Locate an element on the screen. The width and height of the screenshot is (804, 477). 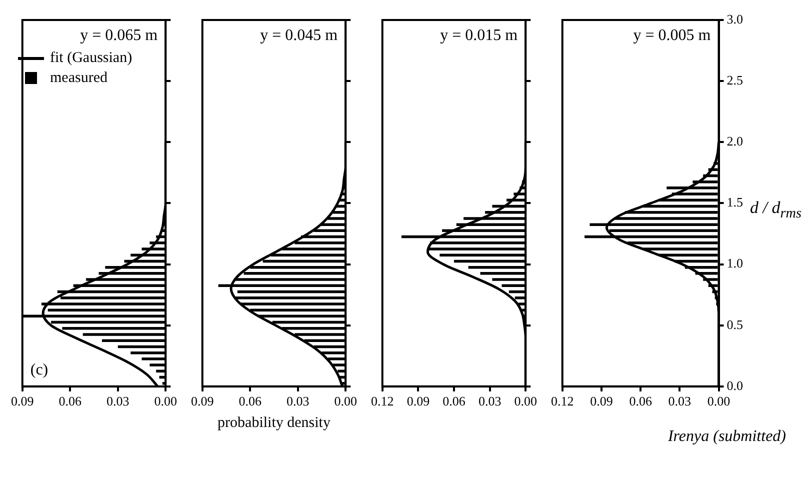
x-axis-title: probability density is located at coordinates (274, 423).